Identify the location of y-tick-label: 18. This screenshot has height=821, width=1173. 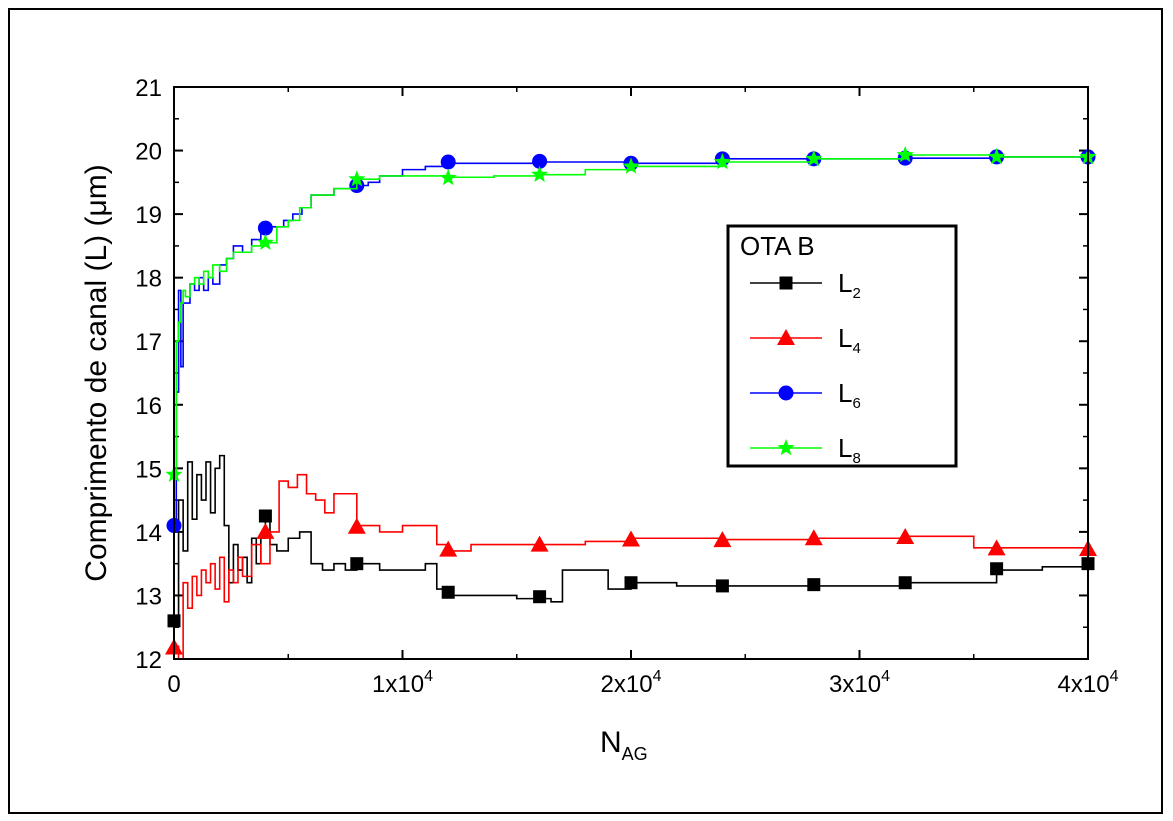
(148, 279).